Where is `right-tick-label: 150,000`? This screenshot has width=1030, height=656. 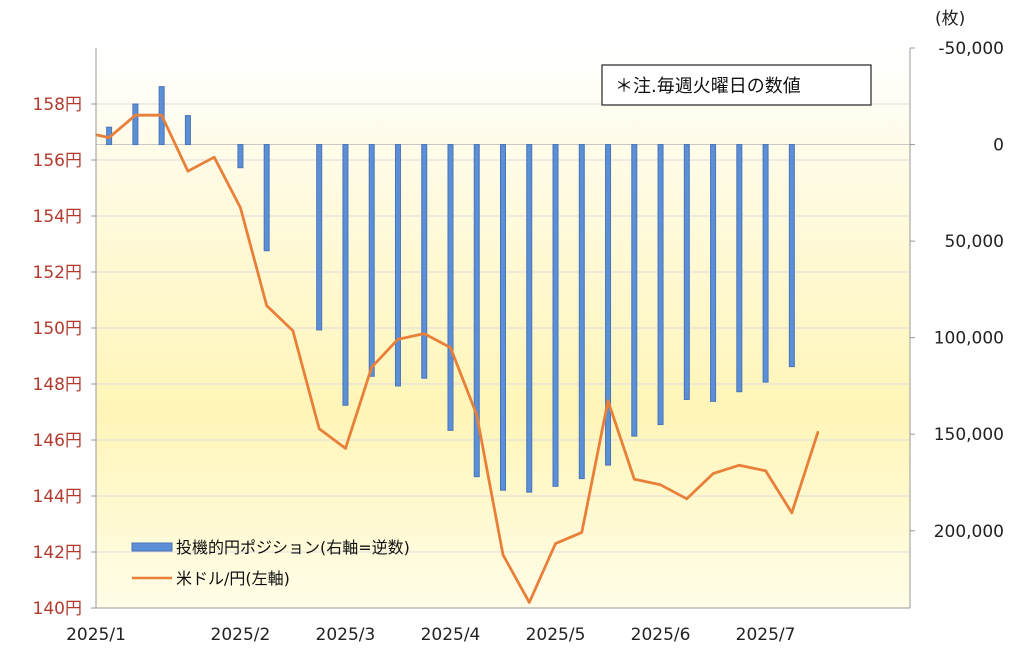 right-tick-label: 150,000 is located at coordinates (969, 435).